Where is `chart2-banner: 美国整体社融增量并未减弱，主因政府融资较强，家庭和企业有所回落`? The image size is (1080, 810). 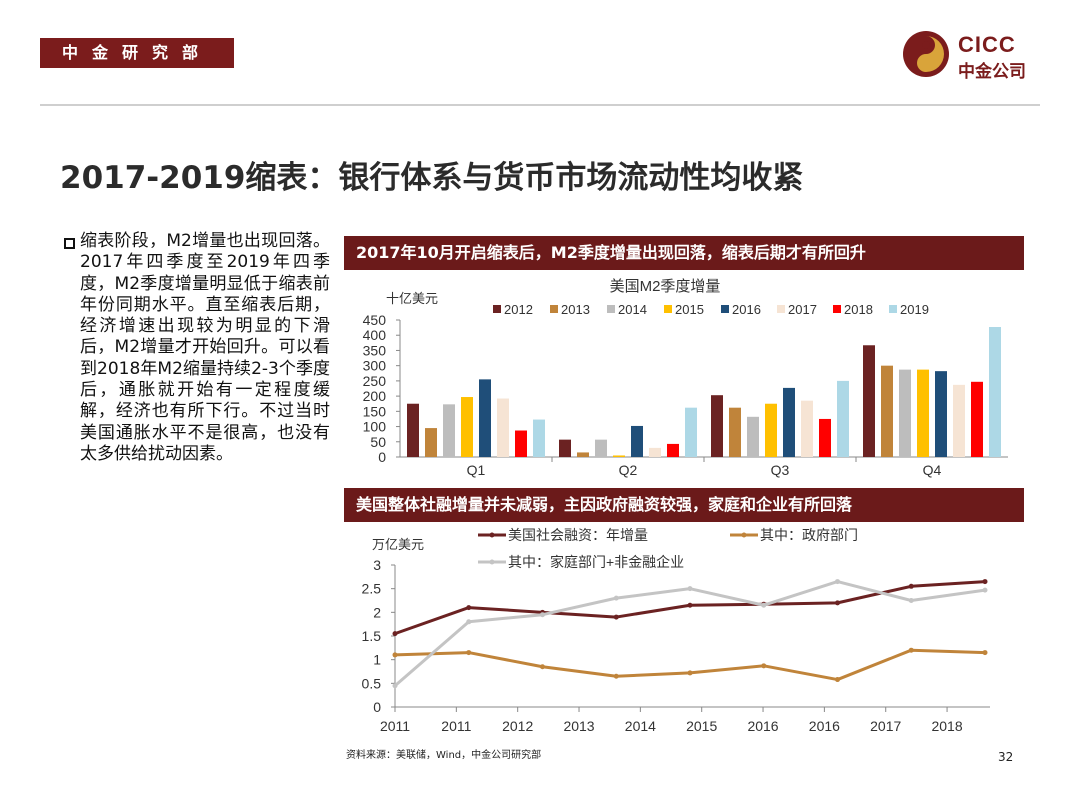
chart2-banner: 美国整体社融增量并未减弱，主因政府融资较强，家庭和企业有所回落 is located at coordinates (684, 505).